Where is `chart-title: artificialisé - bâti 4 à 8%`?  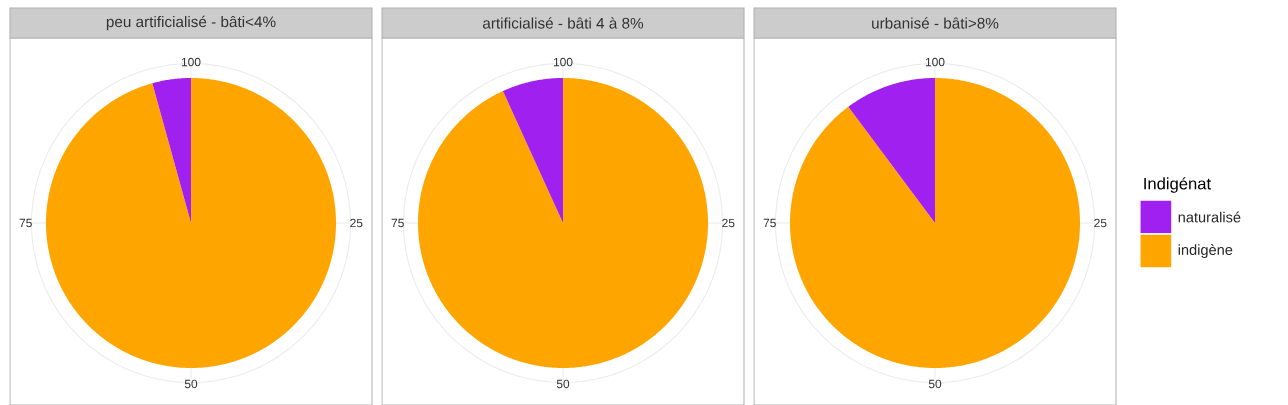 chart-title: artificialisé - bâti 4 à 8% is located at coordinates (563, 23).